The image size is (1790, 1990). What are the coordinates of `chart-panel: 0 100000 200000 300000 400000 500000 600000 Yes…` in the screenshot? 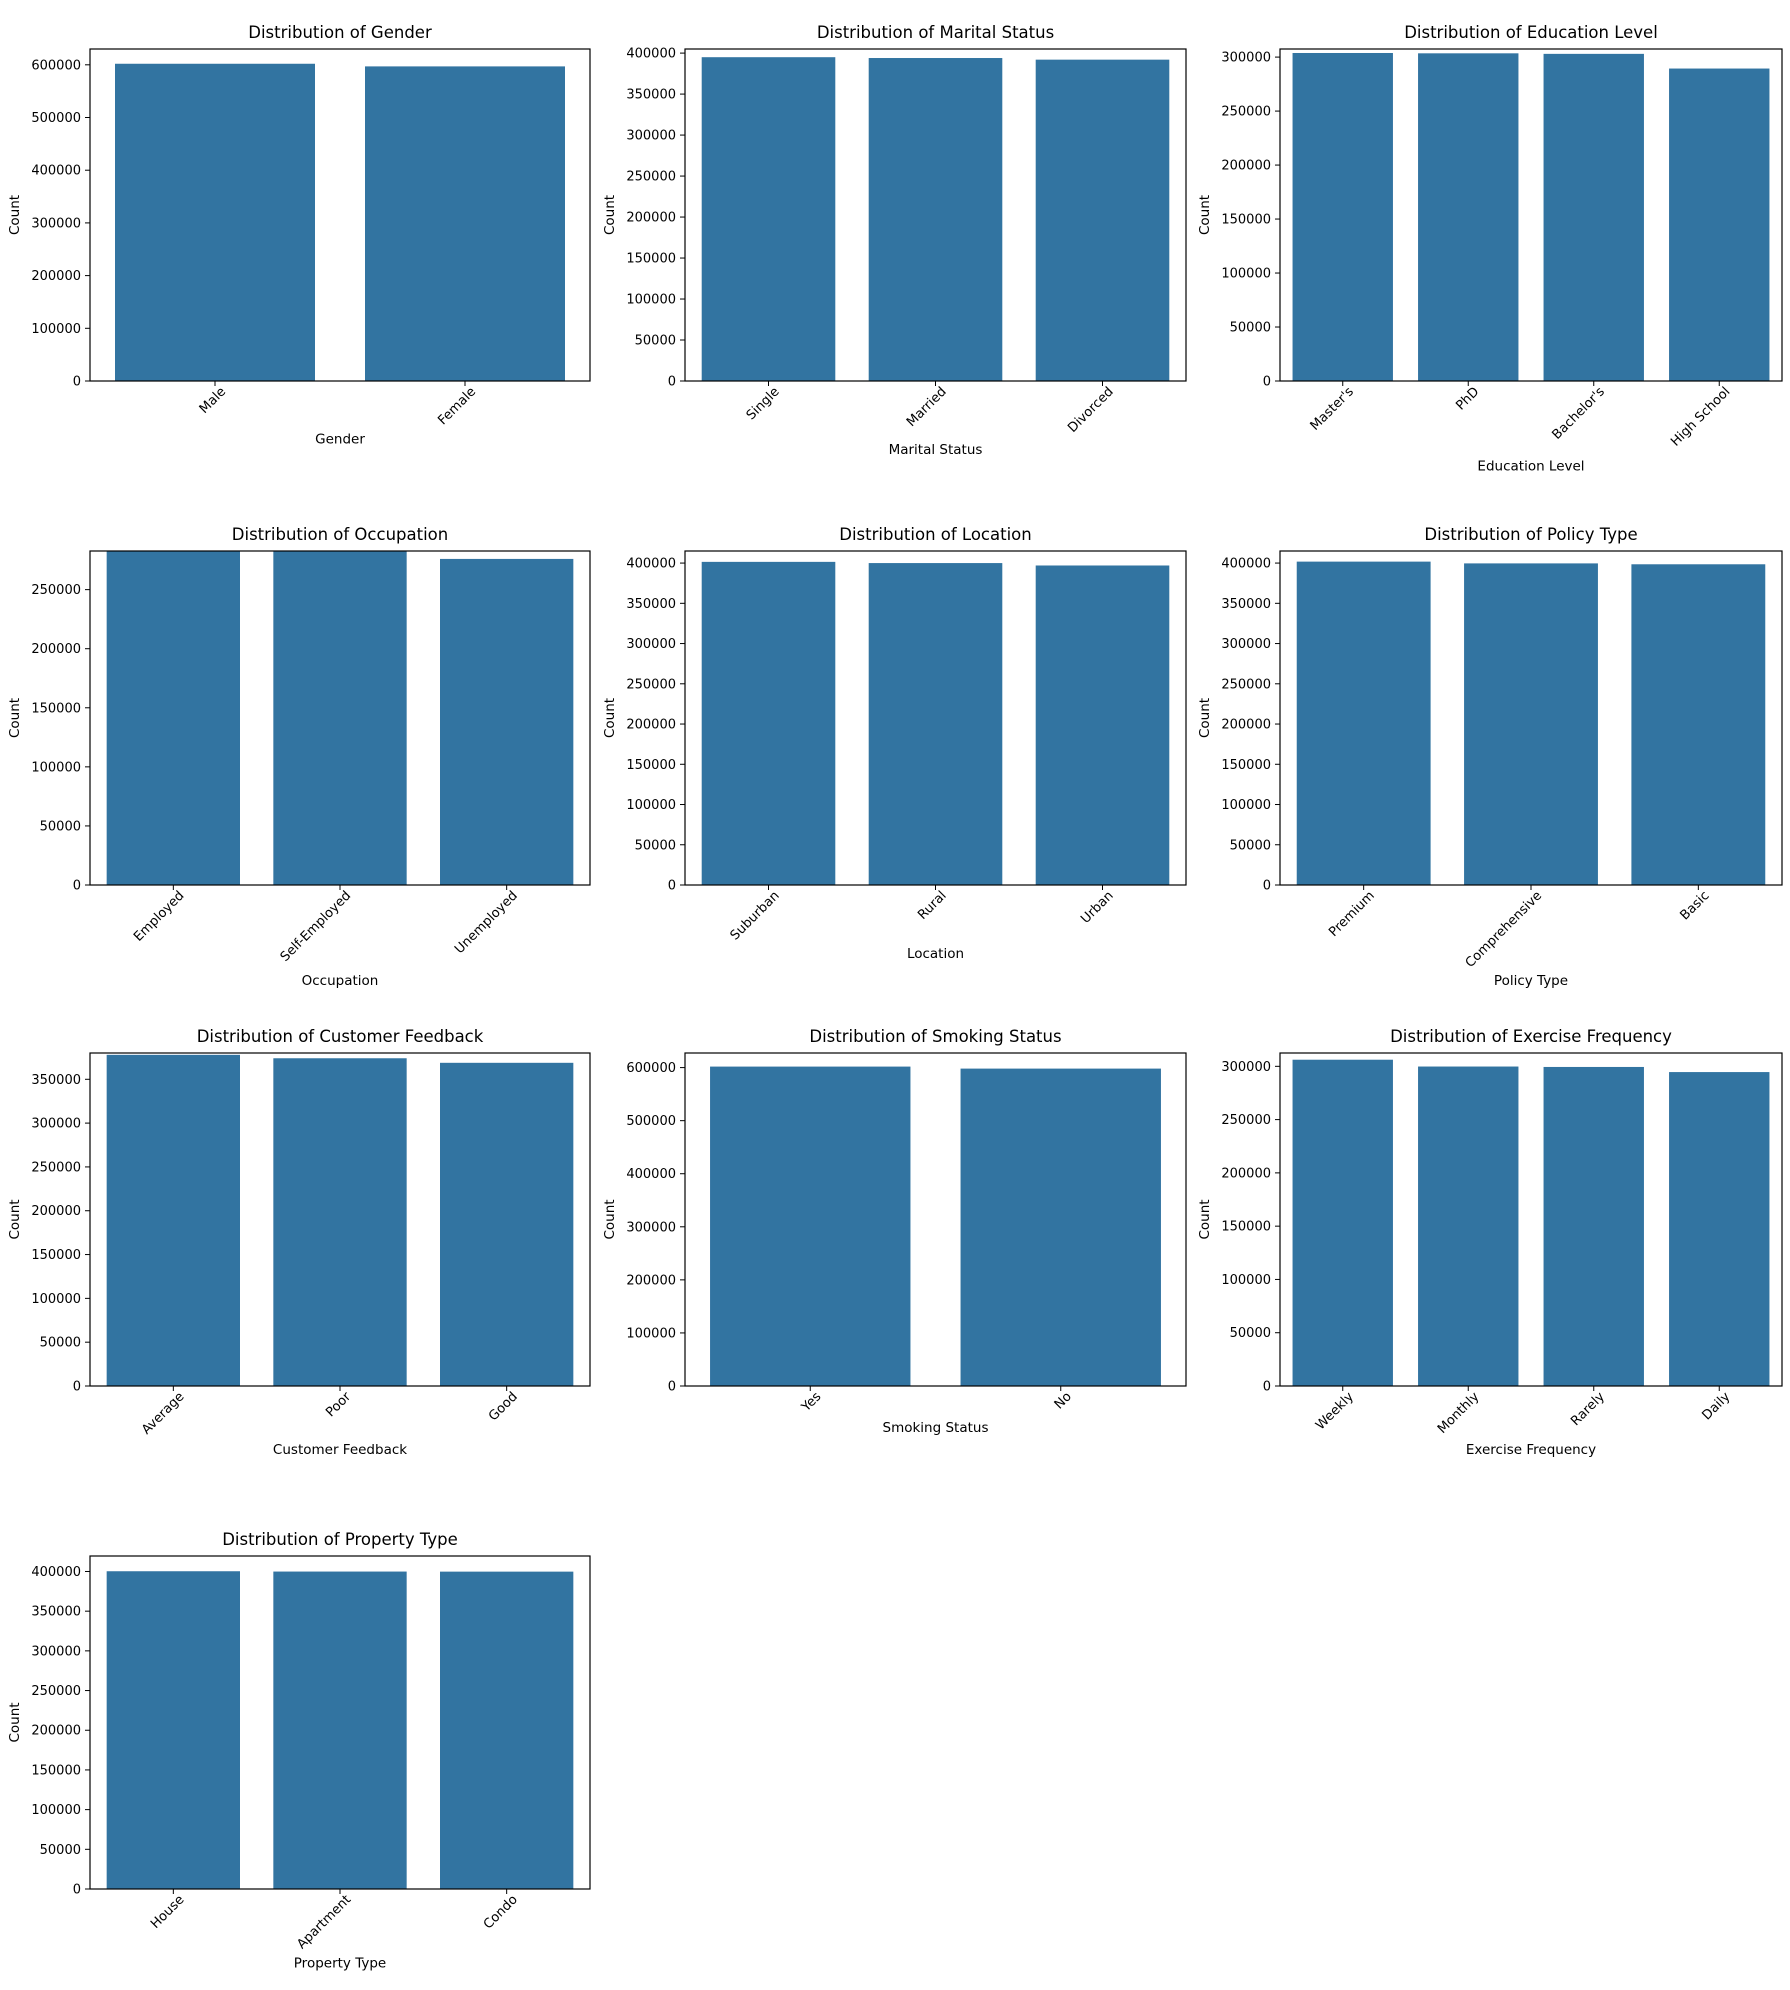 It's located at (894, 1231).